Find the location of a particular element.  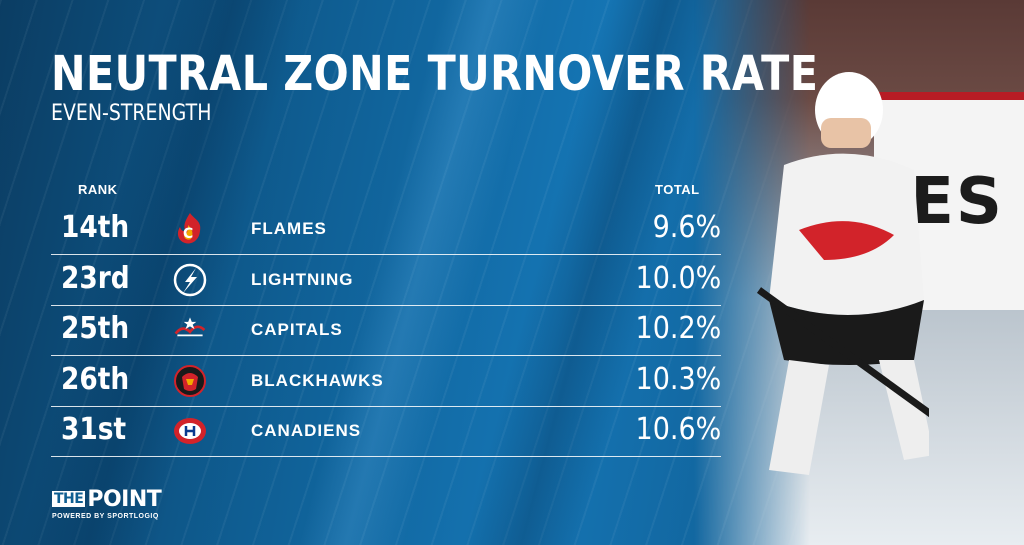

column-header-total: TOTAL is located at coordinates (677, 189).